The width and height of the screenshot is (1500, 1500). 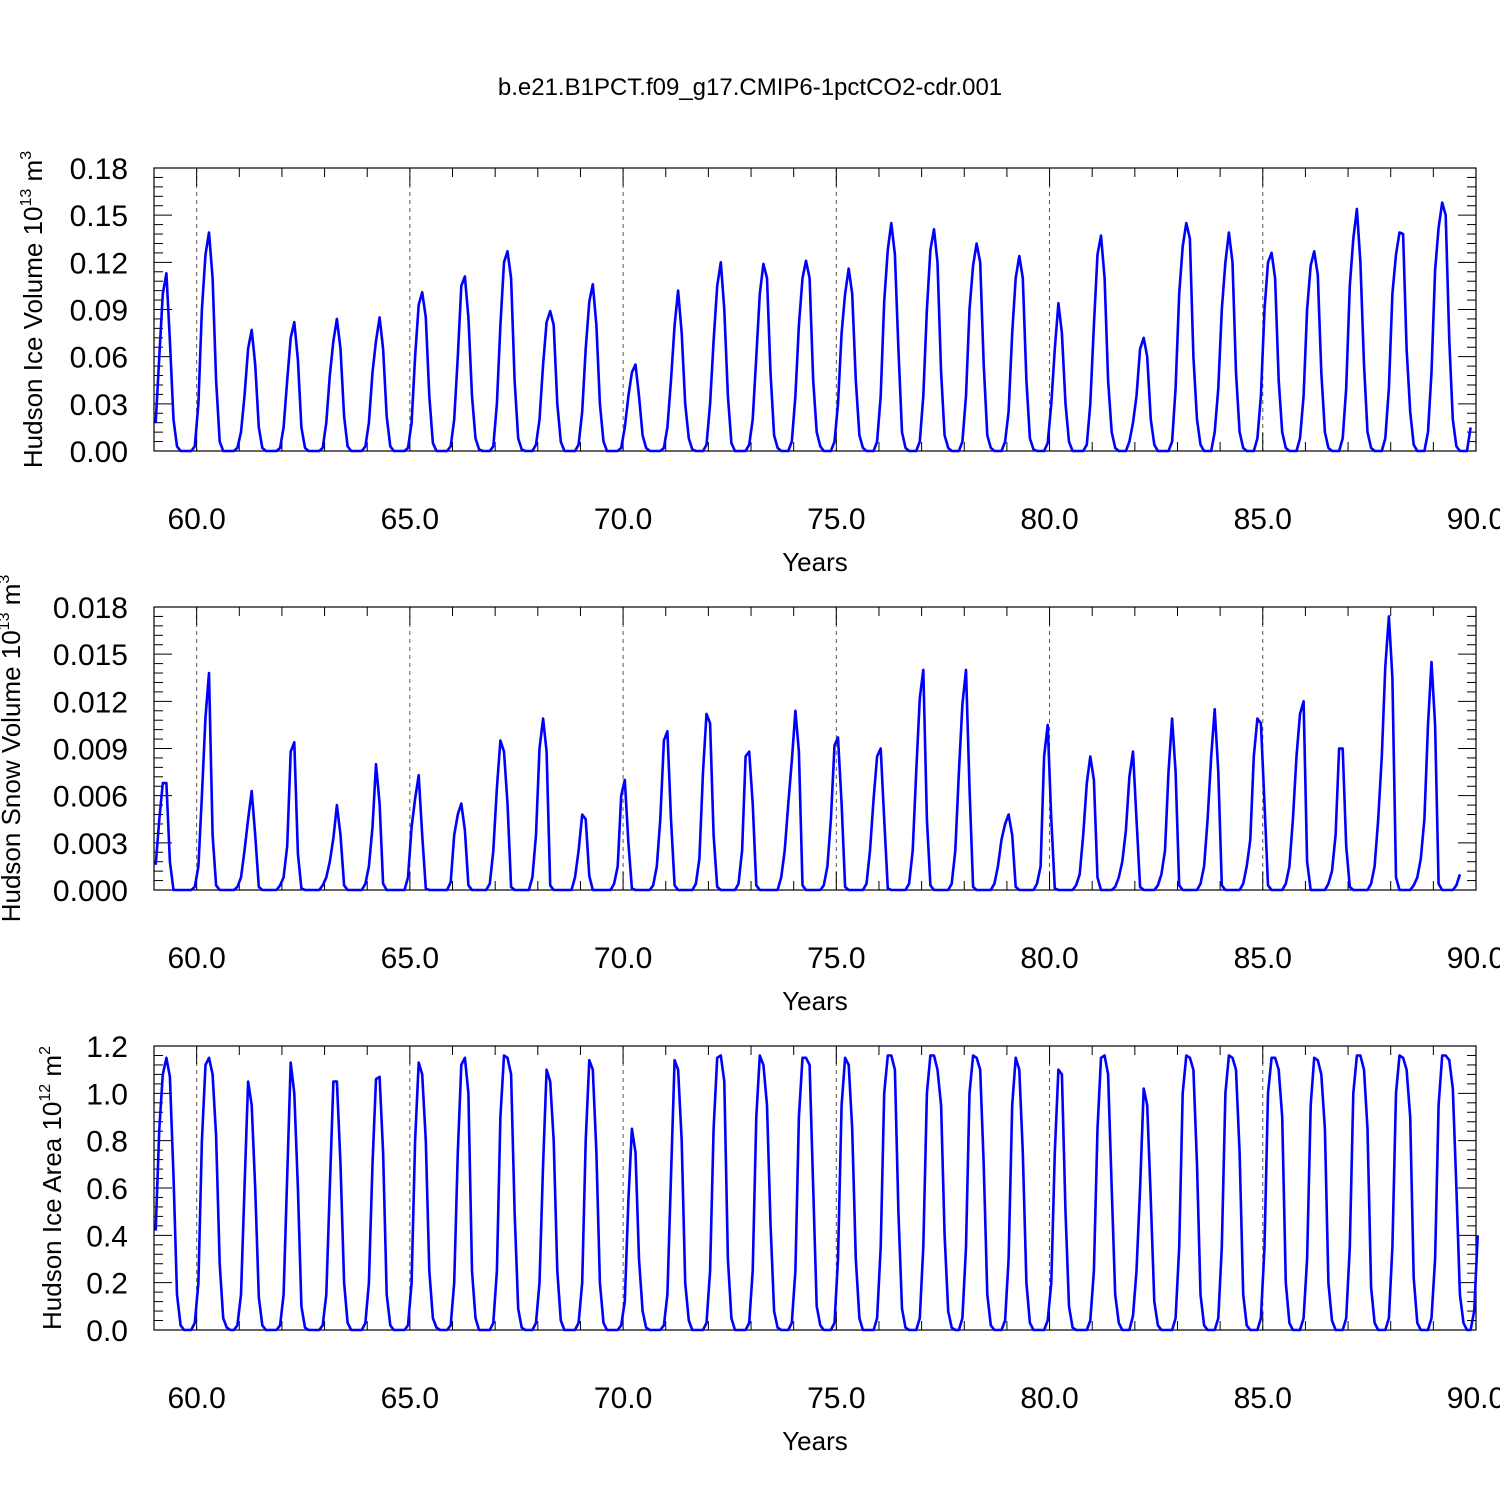 I want to click on y-tick-label: 0.018, so click(x=90, y=608).